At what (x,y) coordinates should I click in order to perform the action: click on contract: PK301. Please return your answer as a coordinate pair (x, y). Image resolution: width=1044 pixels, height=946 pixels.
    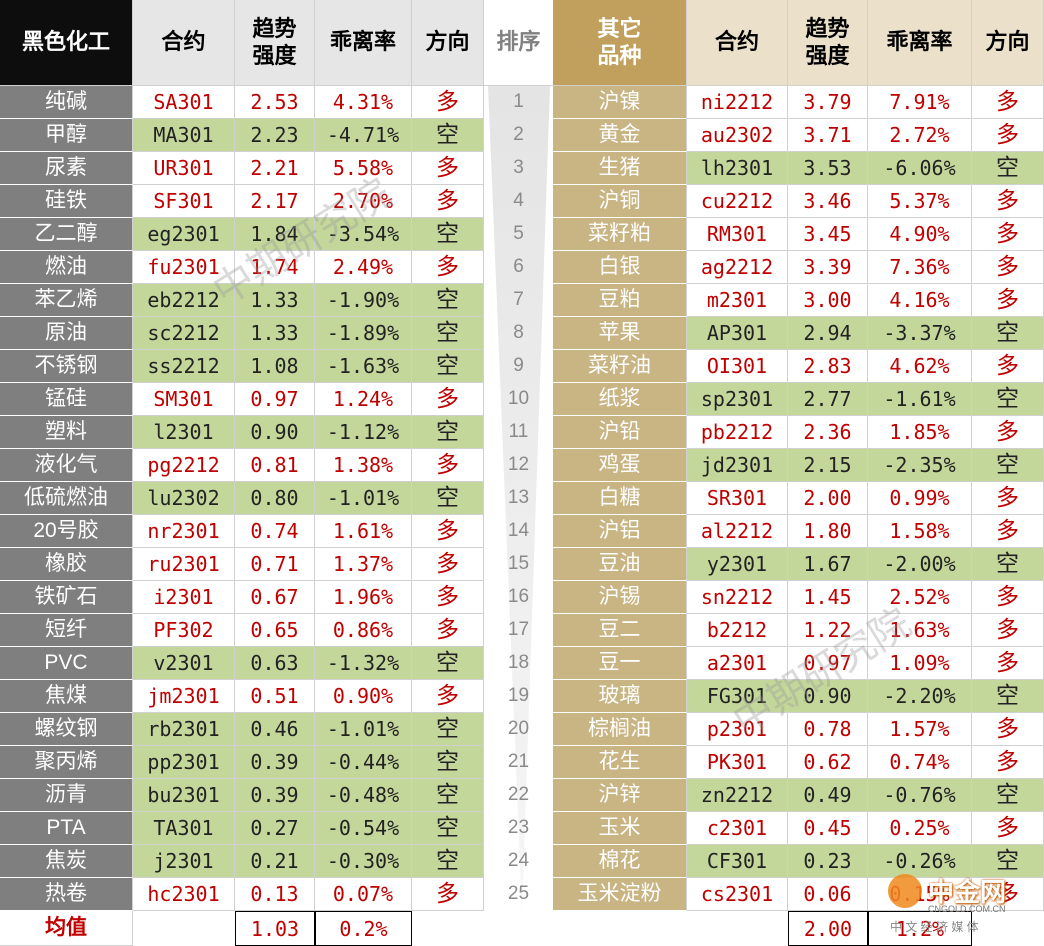
    Looking at the image, I should click on (737, 762).